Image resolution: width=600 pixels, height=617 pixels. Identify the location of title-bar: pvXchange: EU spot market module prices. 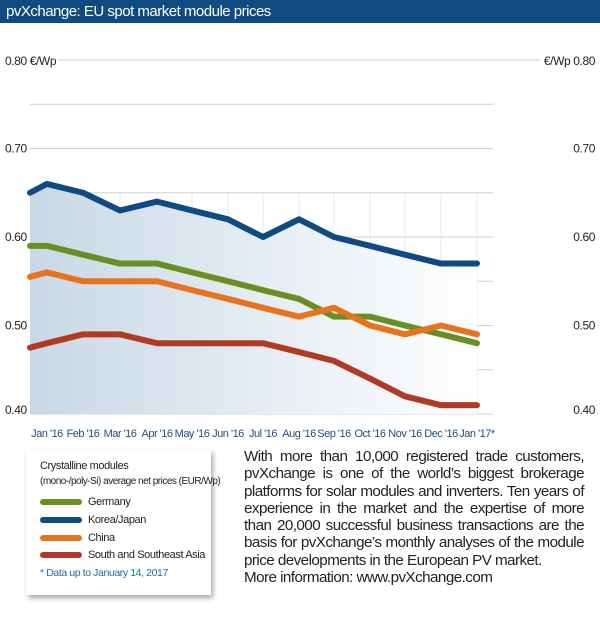
(300, 11).